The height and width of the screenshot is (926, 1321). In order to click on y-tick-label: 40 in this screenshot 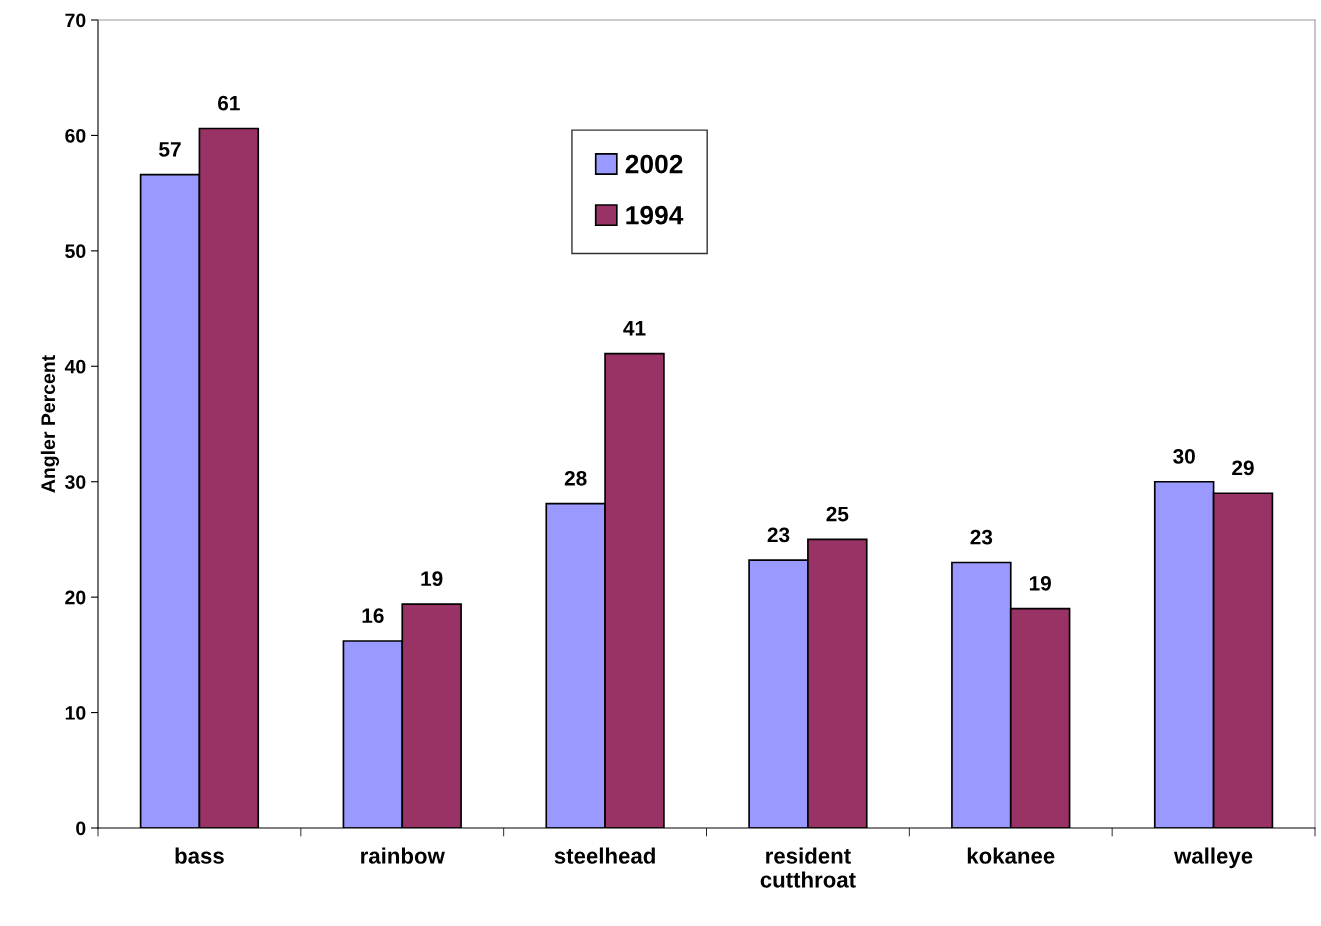, I will do `click(75, 366)`.